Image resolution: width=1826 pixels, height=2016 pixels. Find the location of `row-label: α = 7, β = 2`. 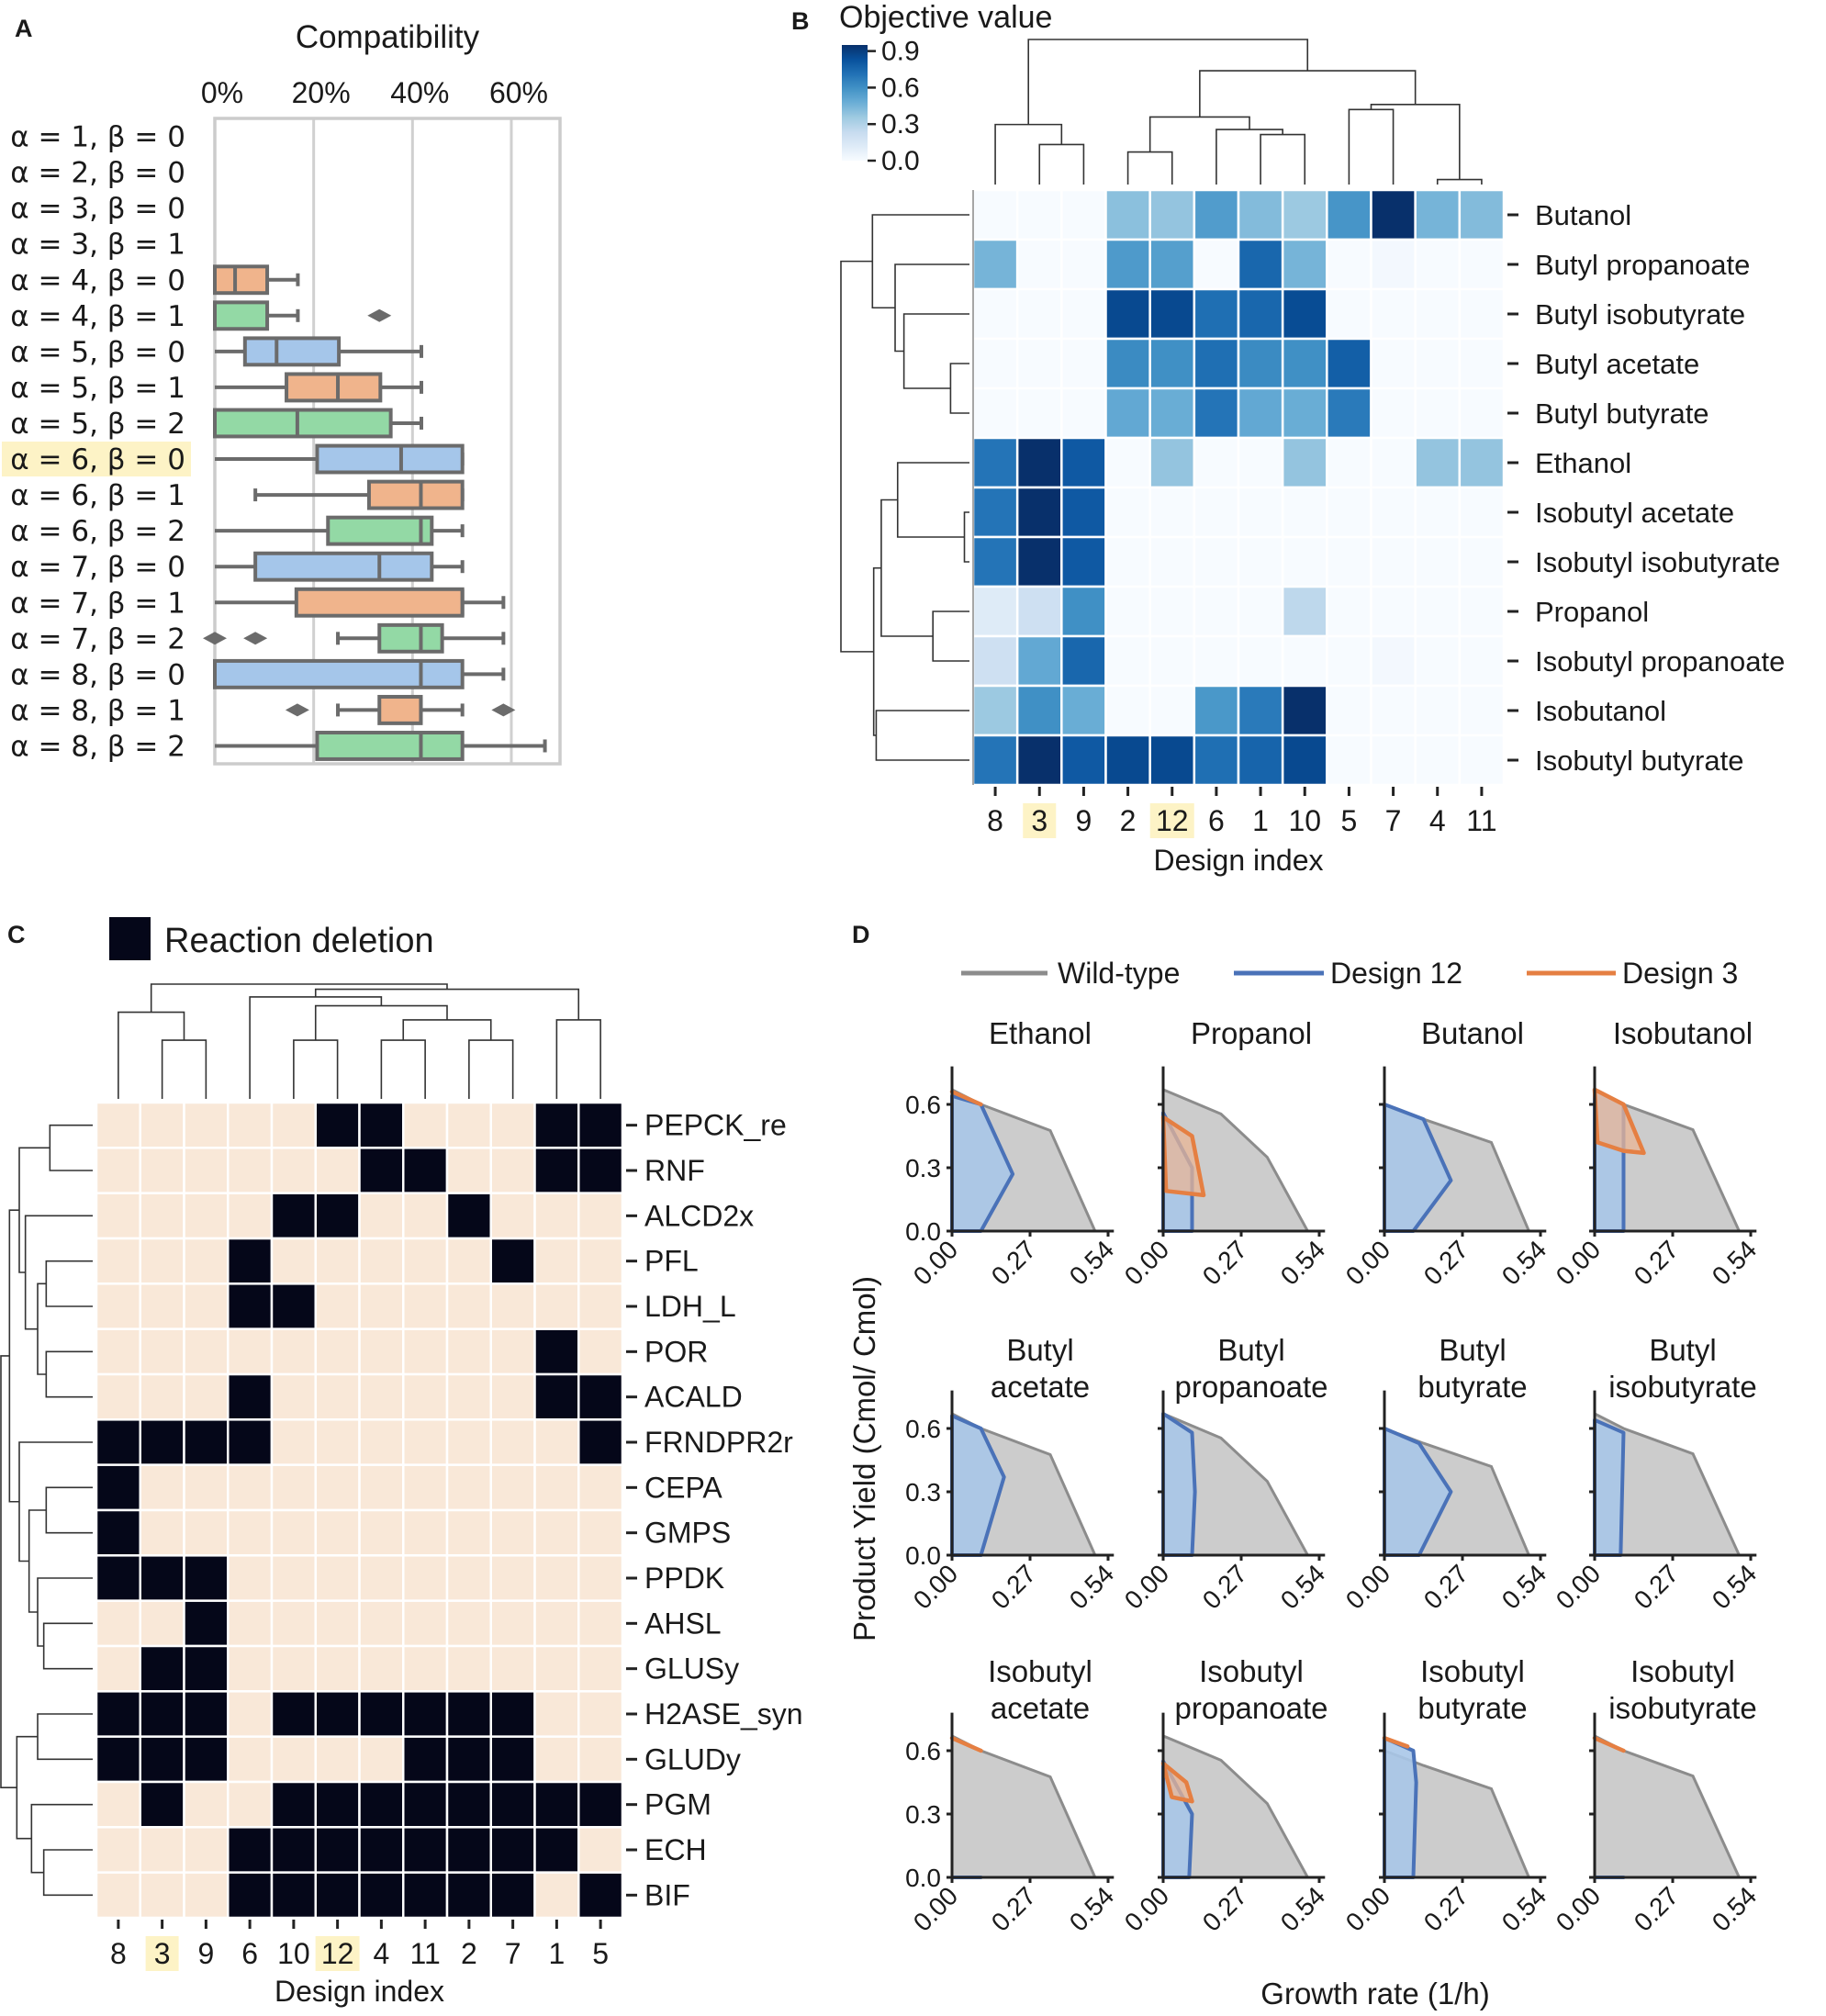

row-label: α = 7, β = 2 is located at coordinates (97, 638).